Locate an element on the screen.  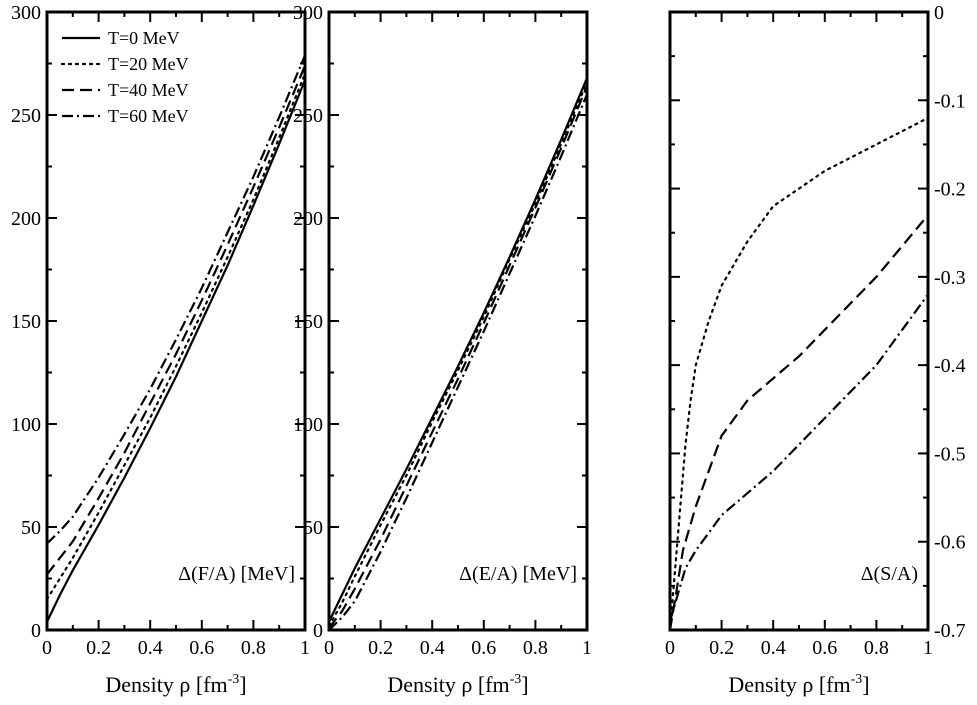
y-tick-label: -0.1 is located at coordinates (950, 101).